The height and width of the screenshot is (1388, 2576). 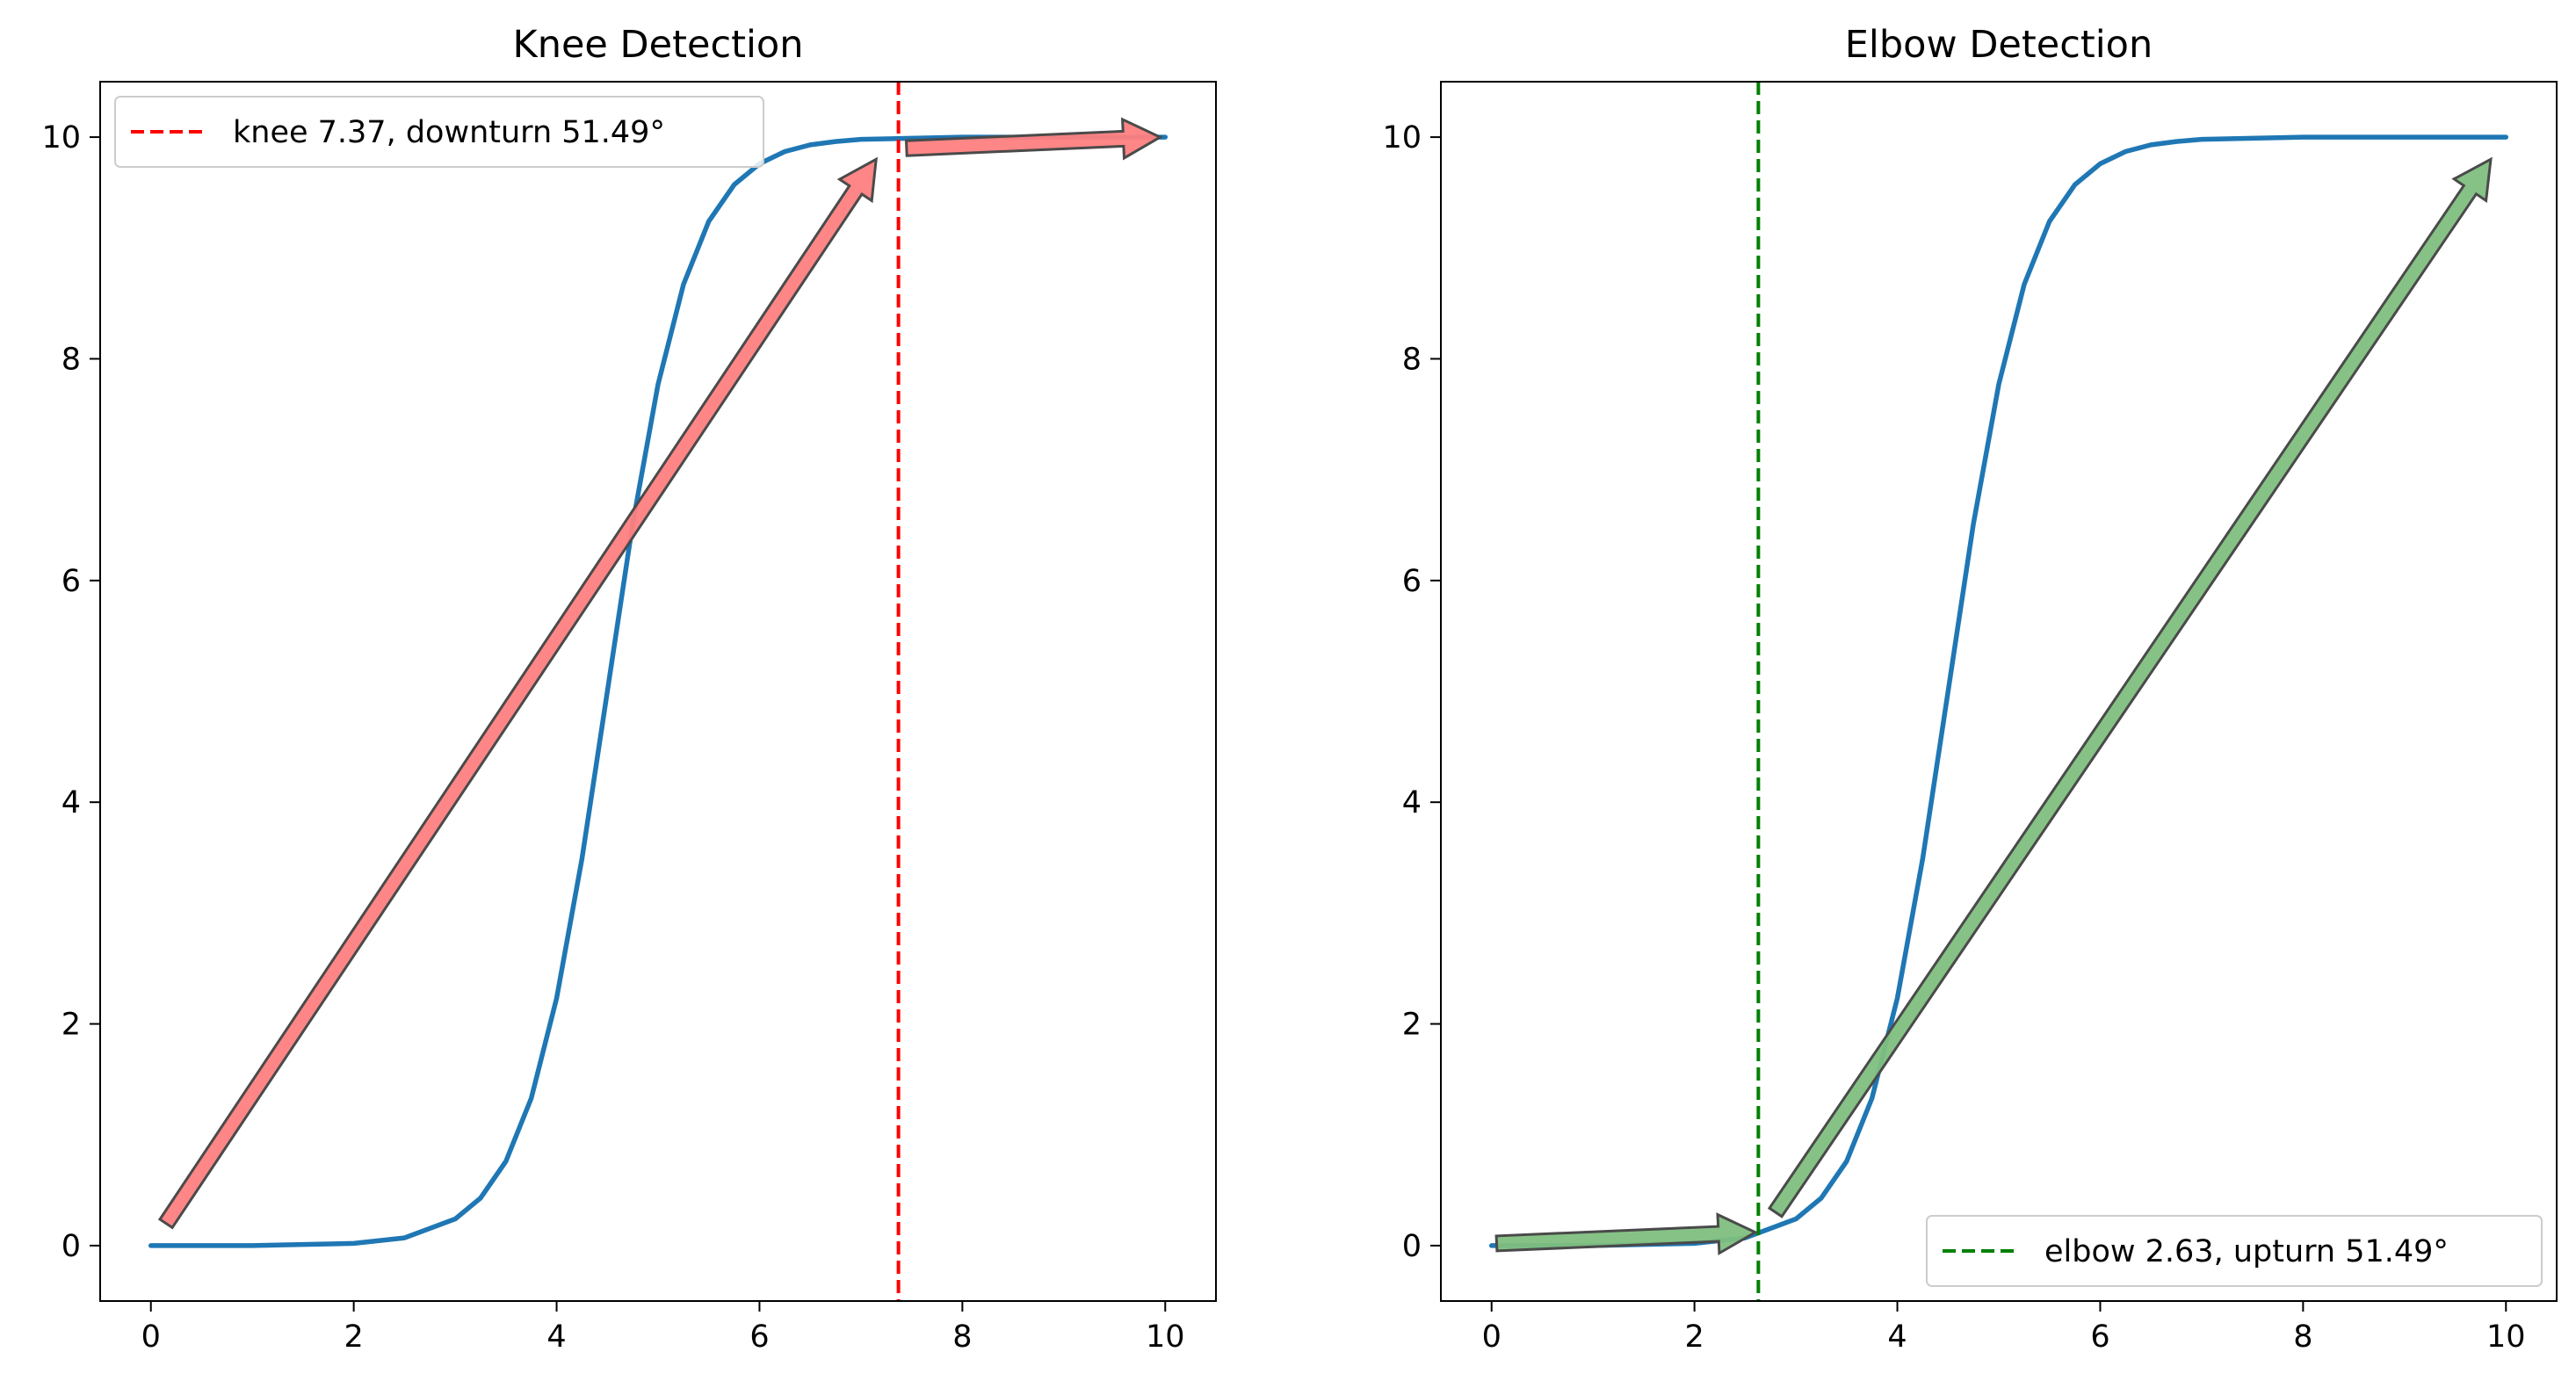 What do you see at coordinates (2246, 1251) in the screenshot?
I see `legend-label: elbow 2.63, upturn 51.49°` at bounding box center [2246, 1251].